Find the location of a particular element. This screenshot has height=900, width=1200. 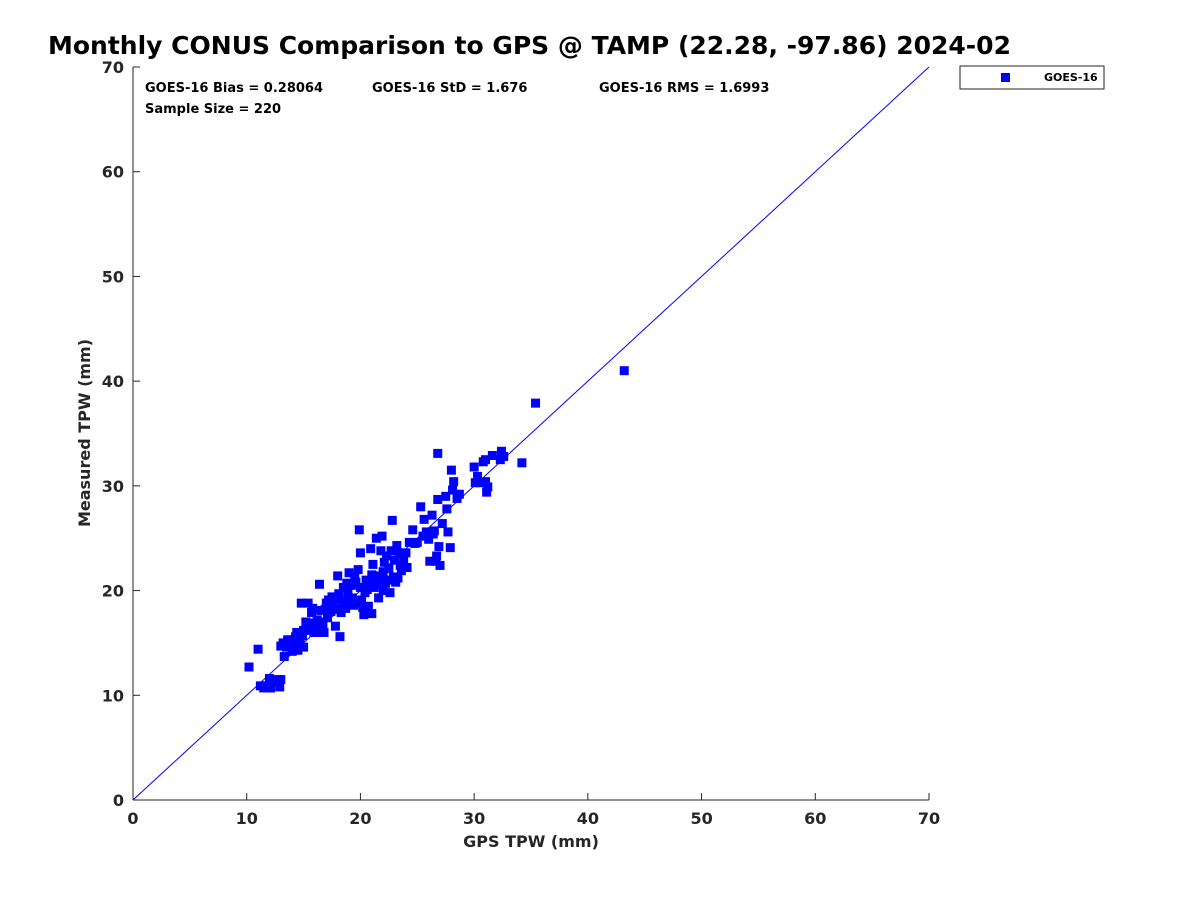

legend-box is located at coordinates (1032, 77).